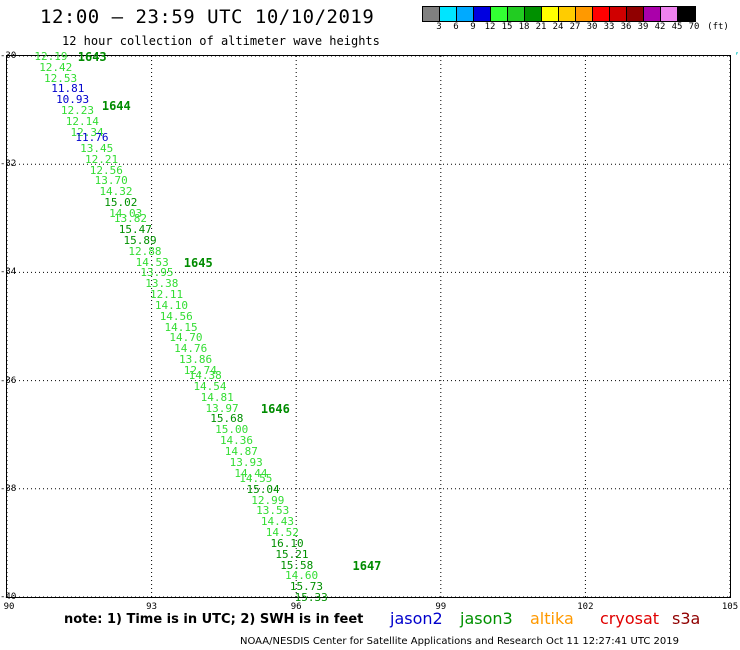  Describe the element at coordinates (268, 500) in the screenshot. I see `wave-height-label: 12.99` at that location.